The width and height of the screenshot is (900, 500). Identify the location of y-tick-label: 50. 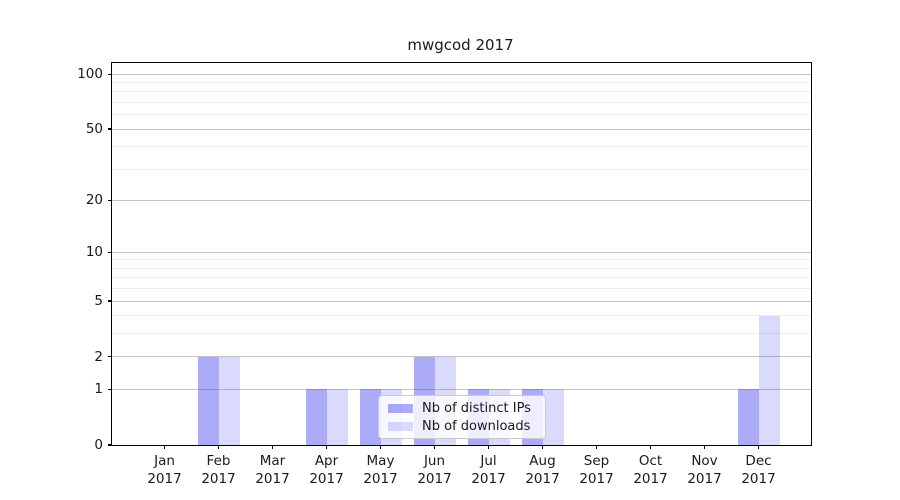
(94, 129).